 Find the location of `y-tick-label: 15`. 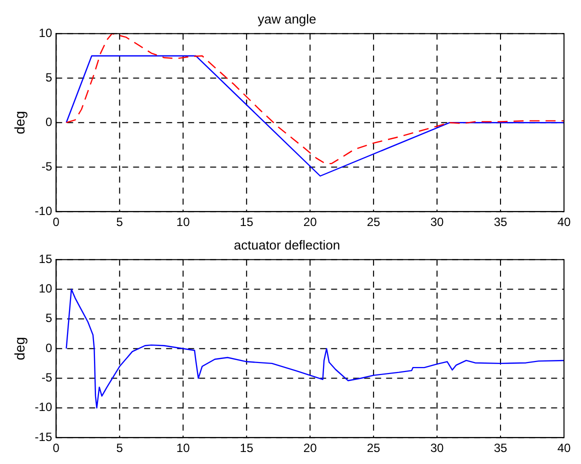

y-tick-label: 15 is located at coordinates (45, 259).